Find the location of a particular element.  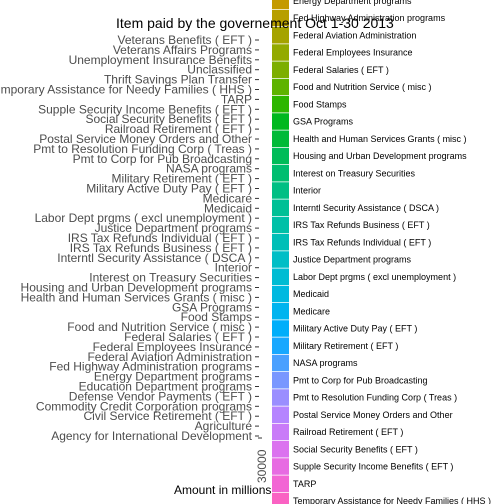

legend-label: IRS Tax Refunds Individual ( EFT ) is located at coordinates (362, 242).